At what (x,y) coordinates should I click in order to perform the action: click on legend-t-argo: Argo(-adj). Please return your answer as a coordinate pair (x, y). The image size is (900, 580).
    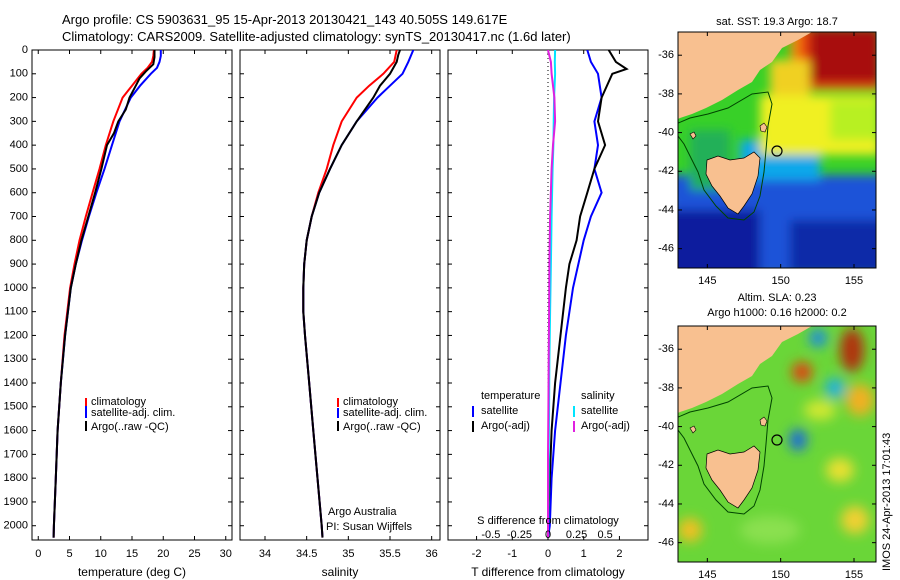
    Looking at the image, I should click on (505, 426).